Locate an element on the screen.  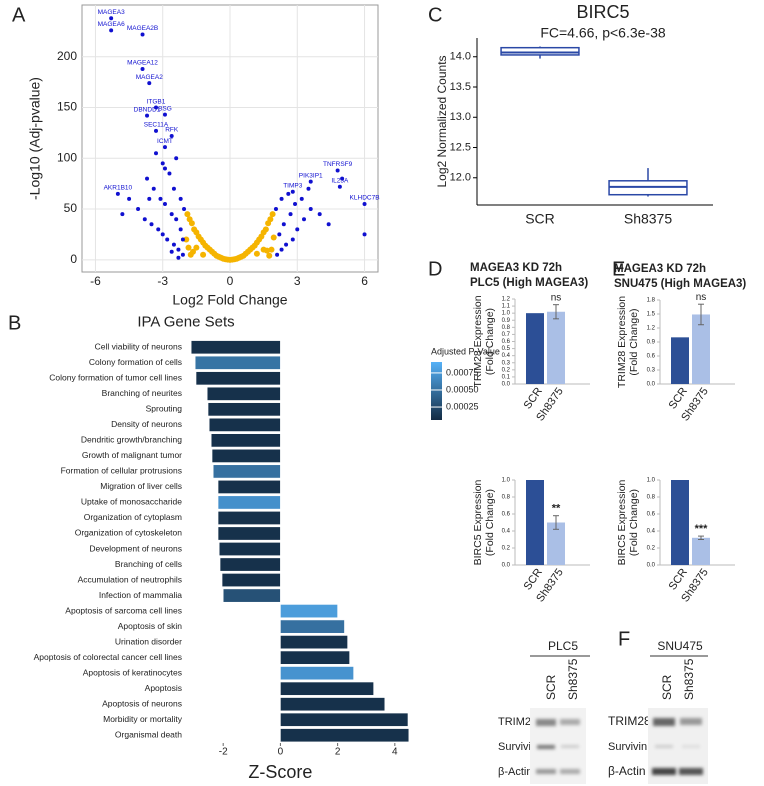
category-label: Uptake of monosaccharide is located at coordinates (131, 502).